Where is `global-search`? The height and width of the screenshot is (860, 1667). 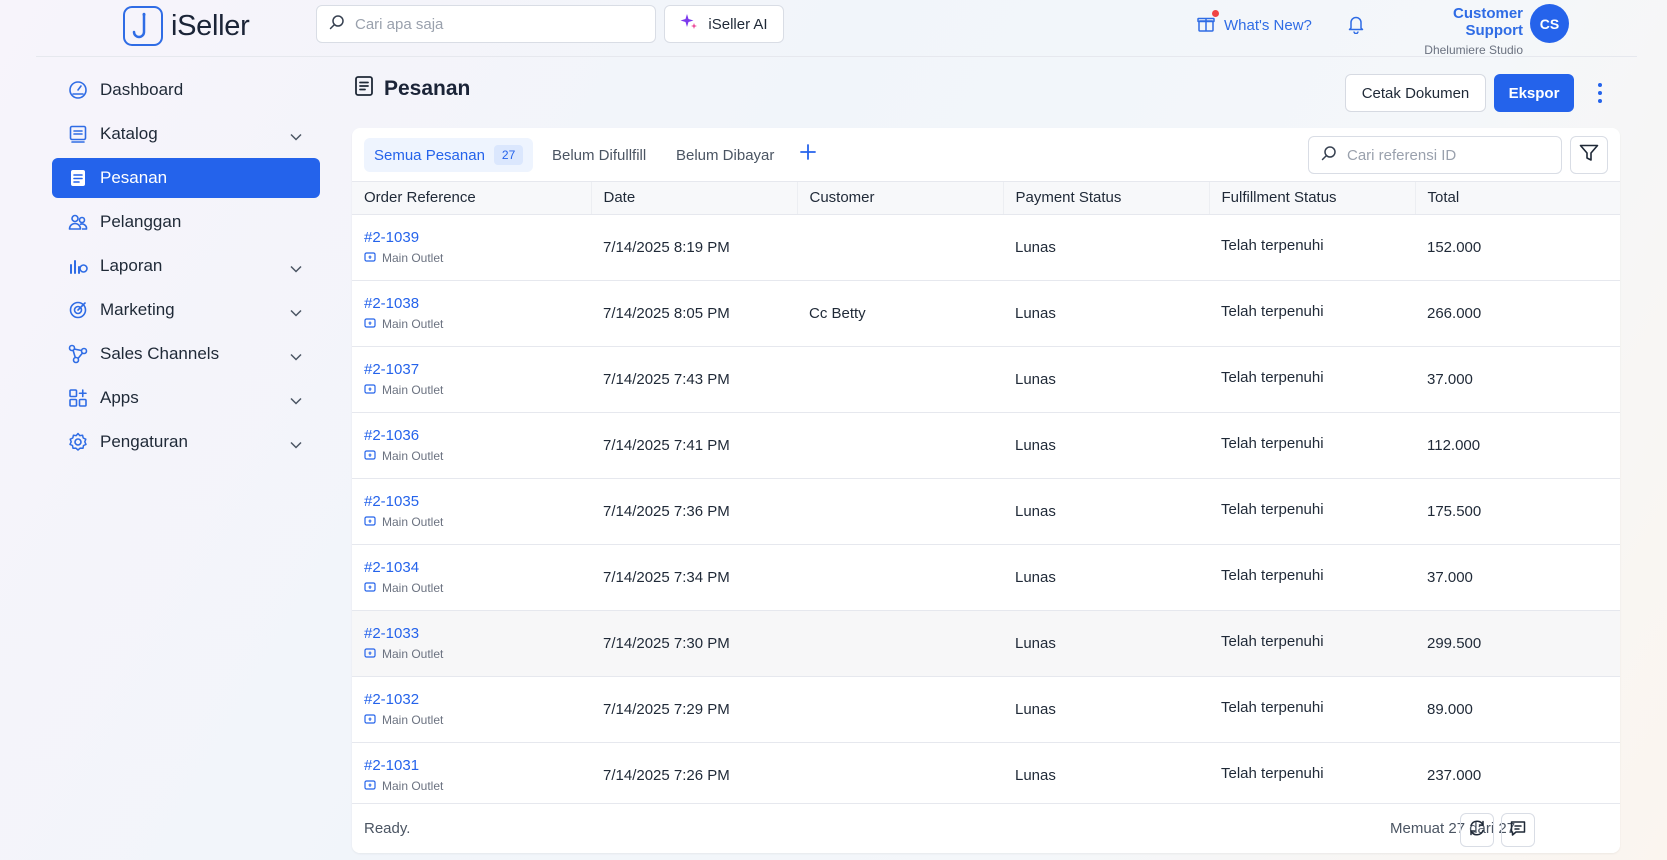
global-search is located at coordinates (486, 24).